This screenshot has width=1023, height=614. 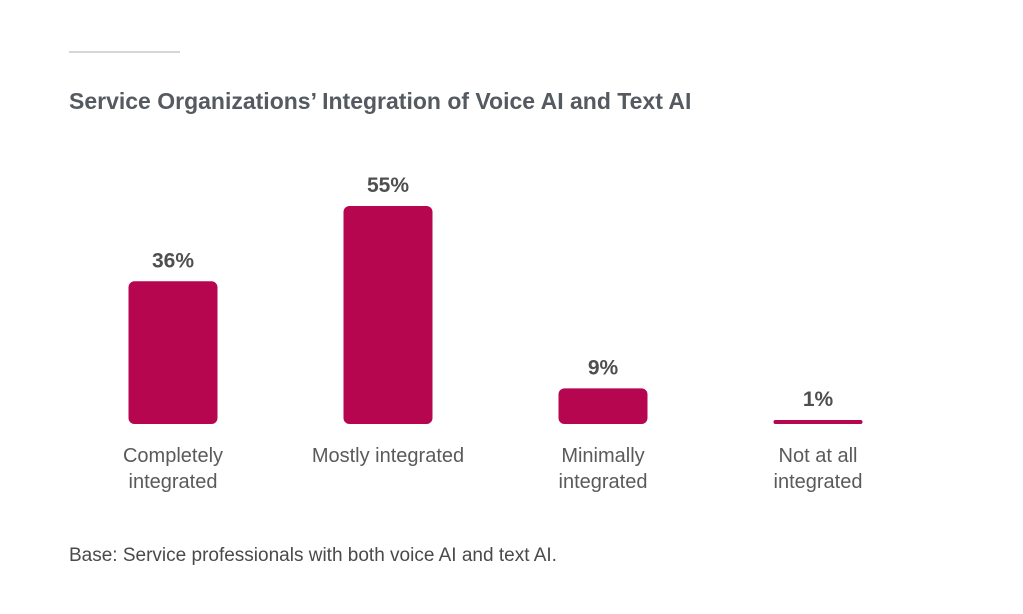 What do you see at coordinates (818, 456) in the screenshot?
I see `category-label: Not at all` at bounding box center [818, 456].